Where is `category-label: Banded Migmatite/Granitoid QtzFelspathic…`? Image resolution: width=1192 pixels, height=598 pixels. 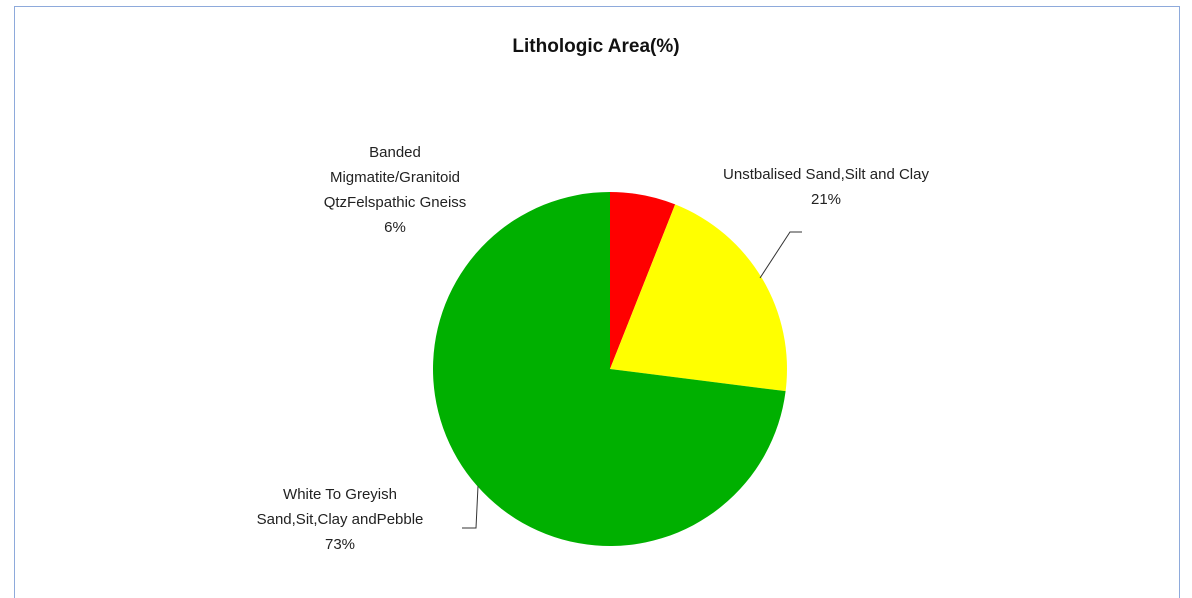 category-label: Banded Migmatite/Granitoid QtzFelspathic… is located at coordinates (395, 177).